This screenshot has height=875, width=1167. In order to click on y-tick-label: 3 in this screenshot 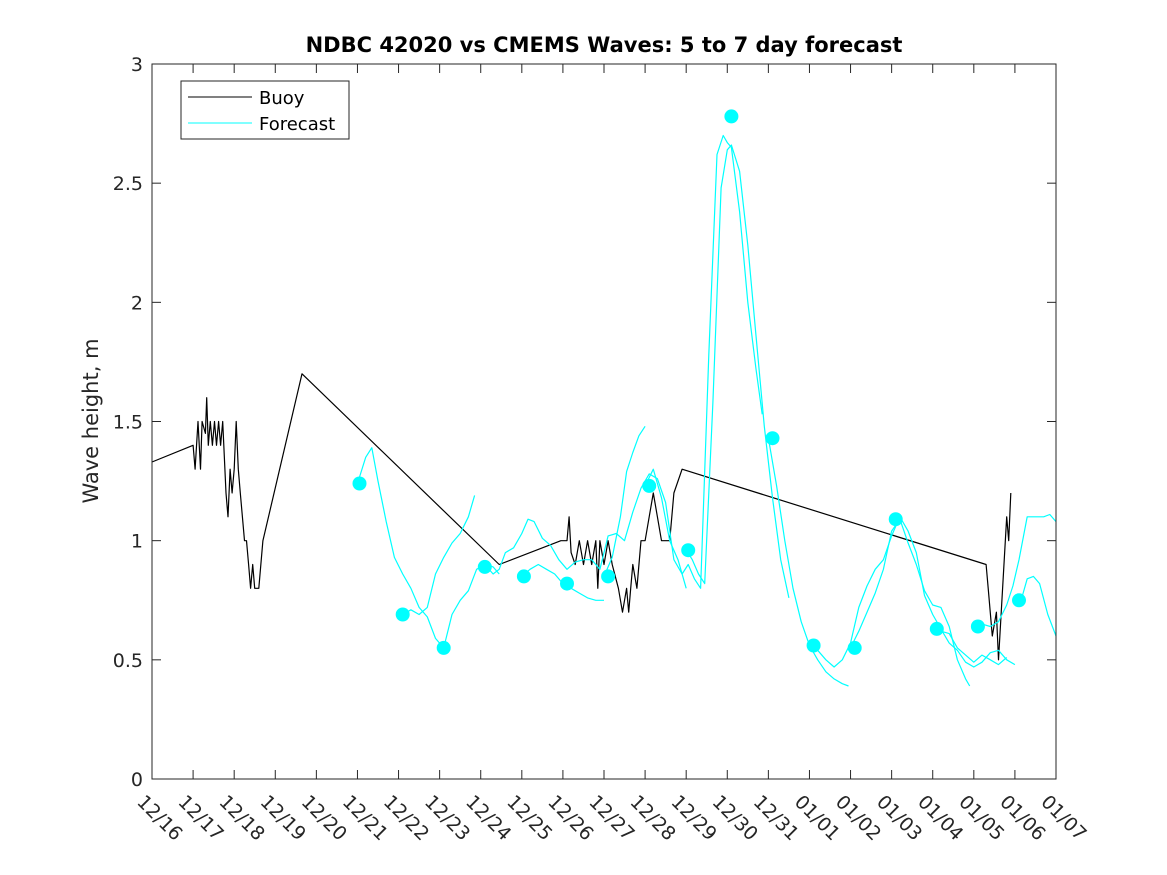, I will do `click(137, 65)`.